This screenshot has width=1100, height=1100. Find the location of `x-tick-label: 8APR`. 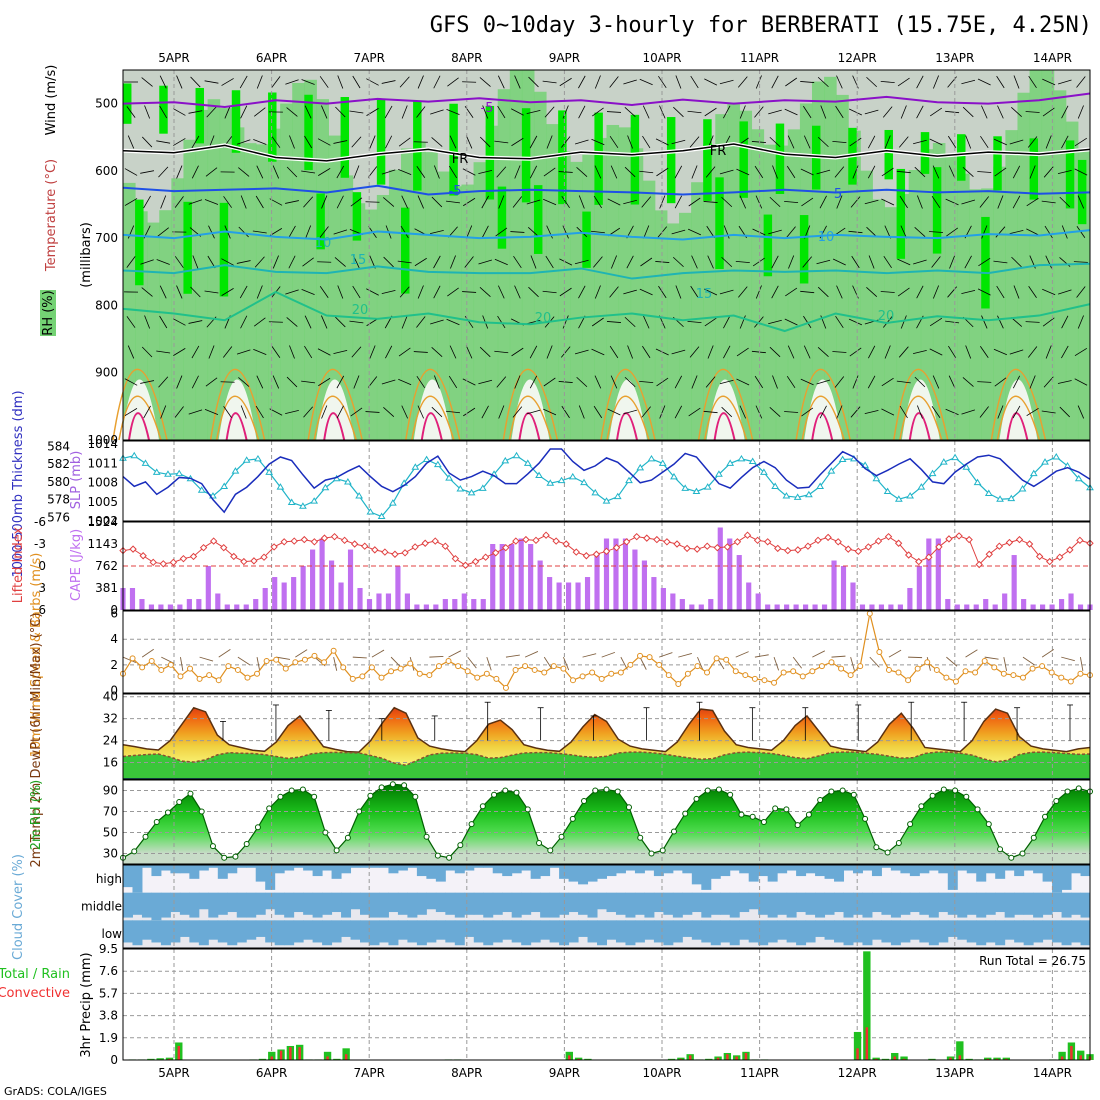

x-tick-label: 8APR is located at coordinates (466, 1073).